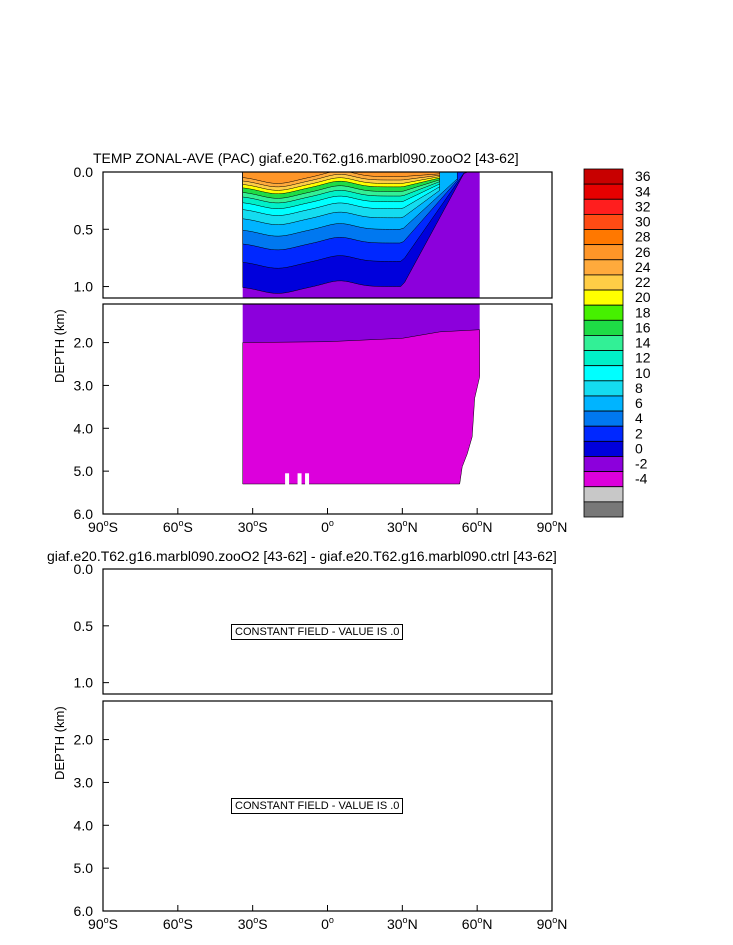  What do you see at coordinates (643, 327) in the screenshot?
I see `colorbar-label: 16` at bounding box center [643, 327].